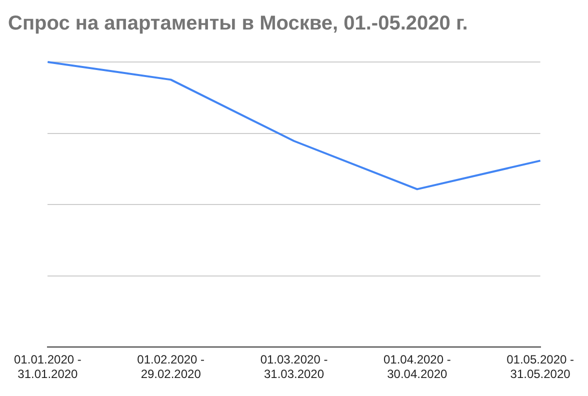 The height and width of the screenshot is (396, 588). I want to click on x-tick-label: 01.04.2020 - 30.04.2020, so click(417, 367).